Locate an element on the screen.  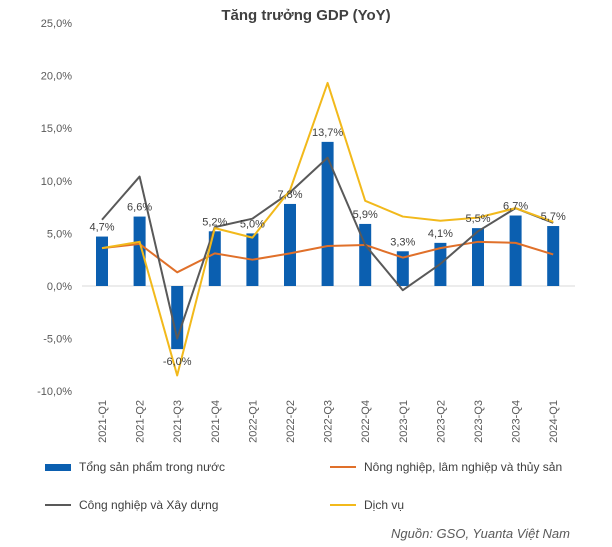
x-tick-label: 2023-Q1 is located at coordinates (404, 421).